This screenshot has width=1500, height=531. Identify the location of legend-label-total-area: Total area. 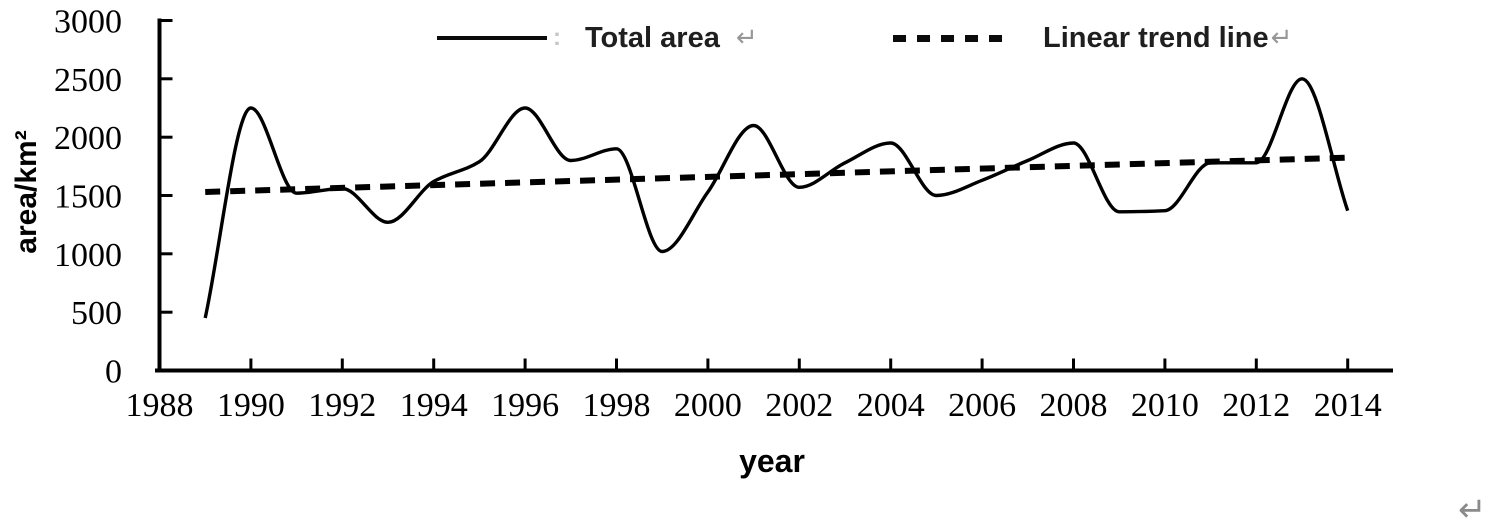
(652, 37).